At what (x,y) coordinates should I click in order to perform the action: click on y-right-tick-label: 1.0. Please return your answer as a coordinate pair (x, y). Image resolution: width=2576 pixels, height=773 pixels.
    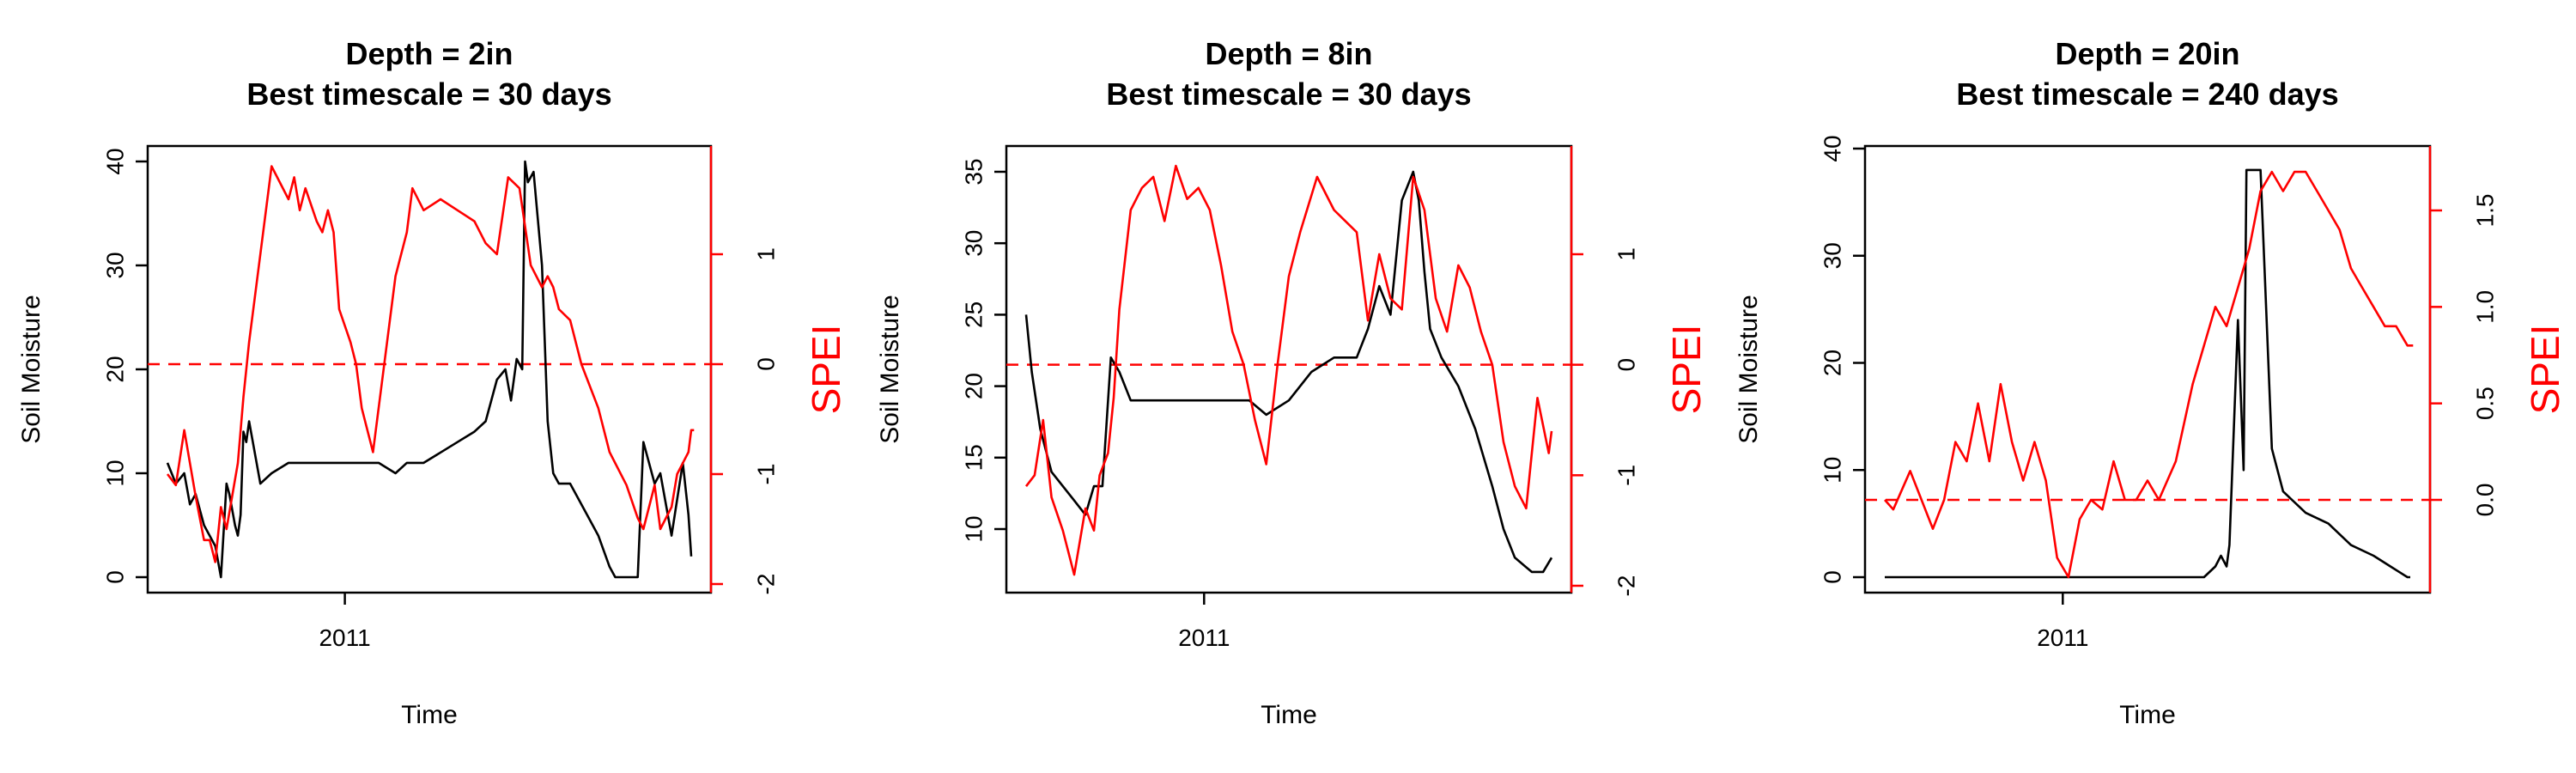
    Looking at the image, I should click on (2485, 307).